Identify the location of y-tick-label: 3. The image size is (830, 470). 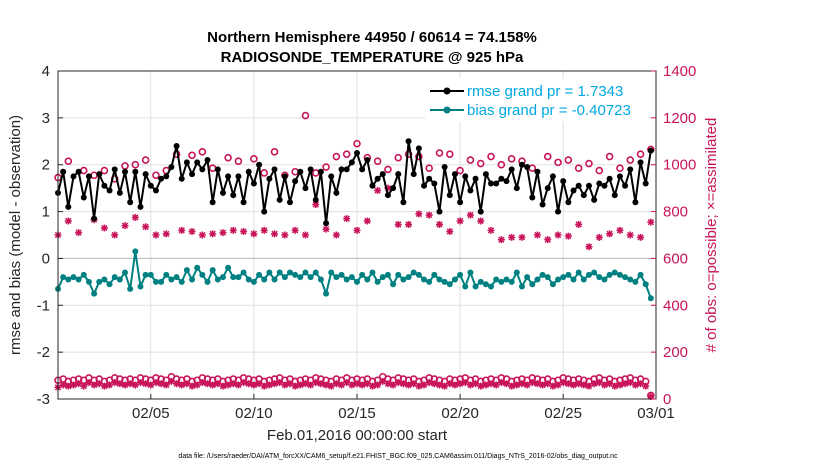
(46, 118).